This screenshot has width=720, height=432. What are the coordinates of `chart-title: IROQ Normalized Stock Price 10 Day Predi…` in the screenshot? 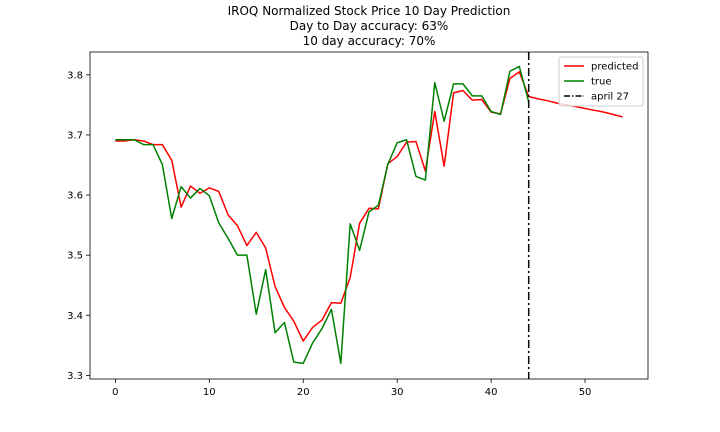 It's located at (369, 11).